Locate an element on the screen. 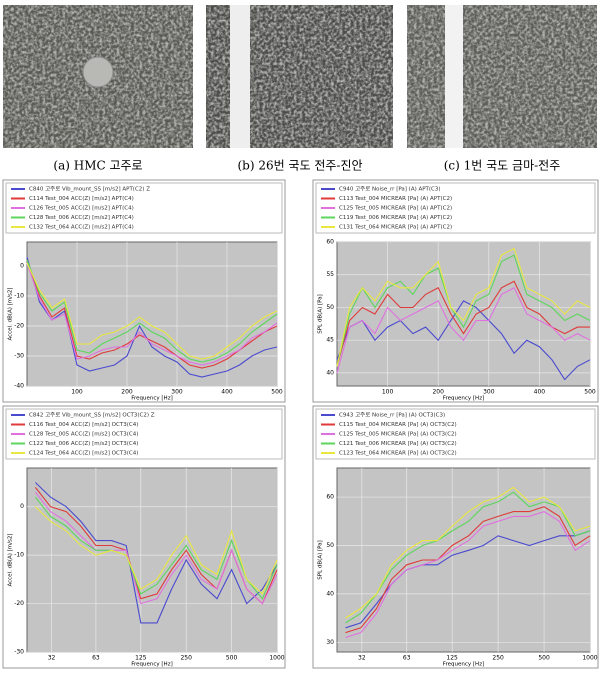 Image resolution: width=603 pixels, height=676 pixels. legend-label: C122 Test_006 ACC(Z) [m/s2] OCT3(C4) is located at coordinates (83, 444).